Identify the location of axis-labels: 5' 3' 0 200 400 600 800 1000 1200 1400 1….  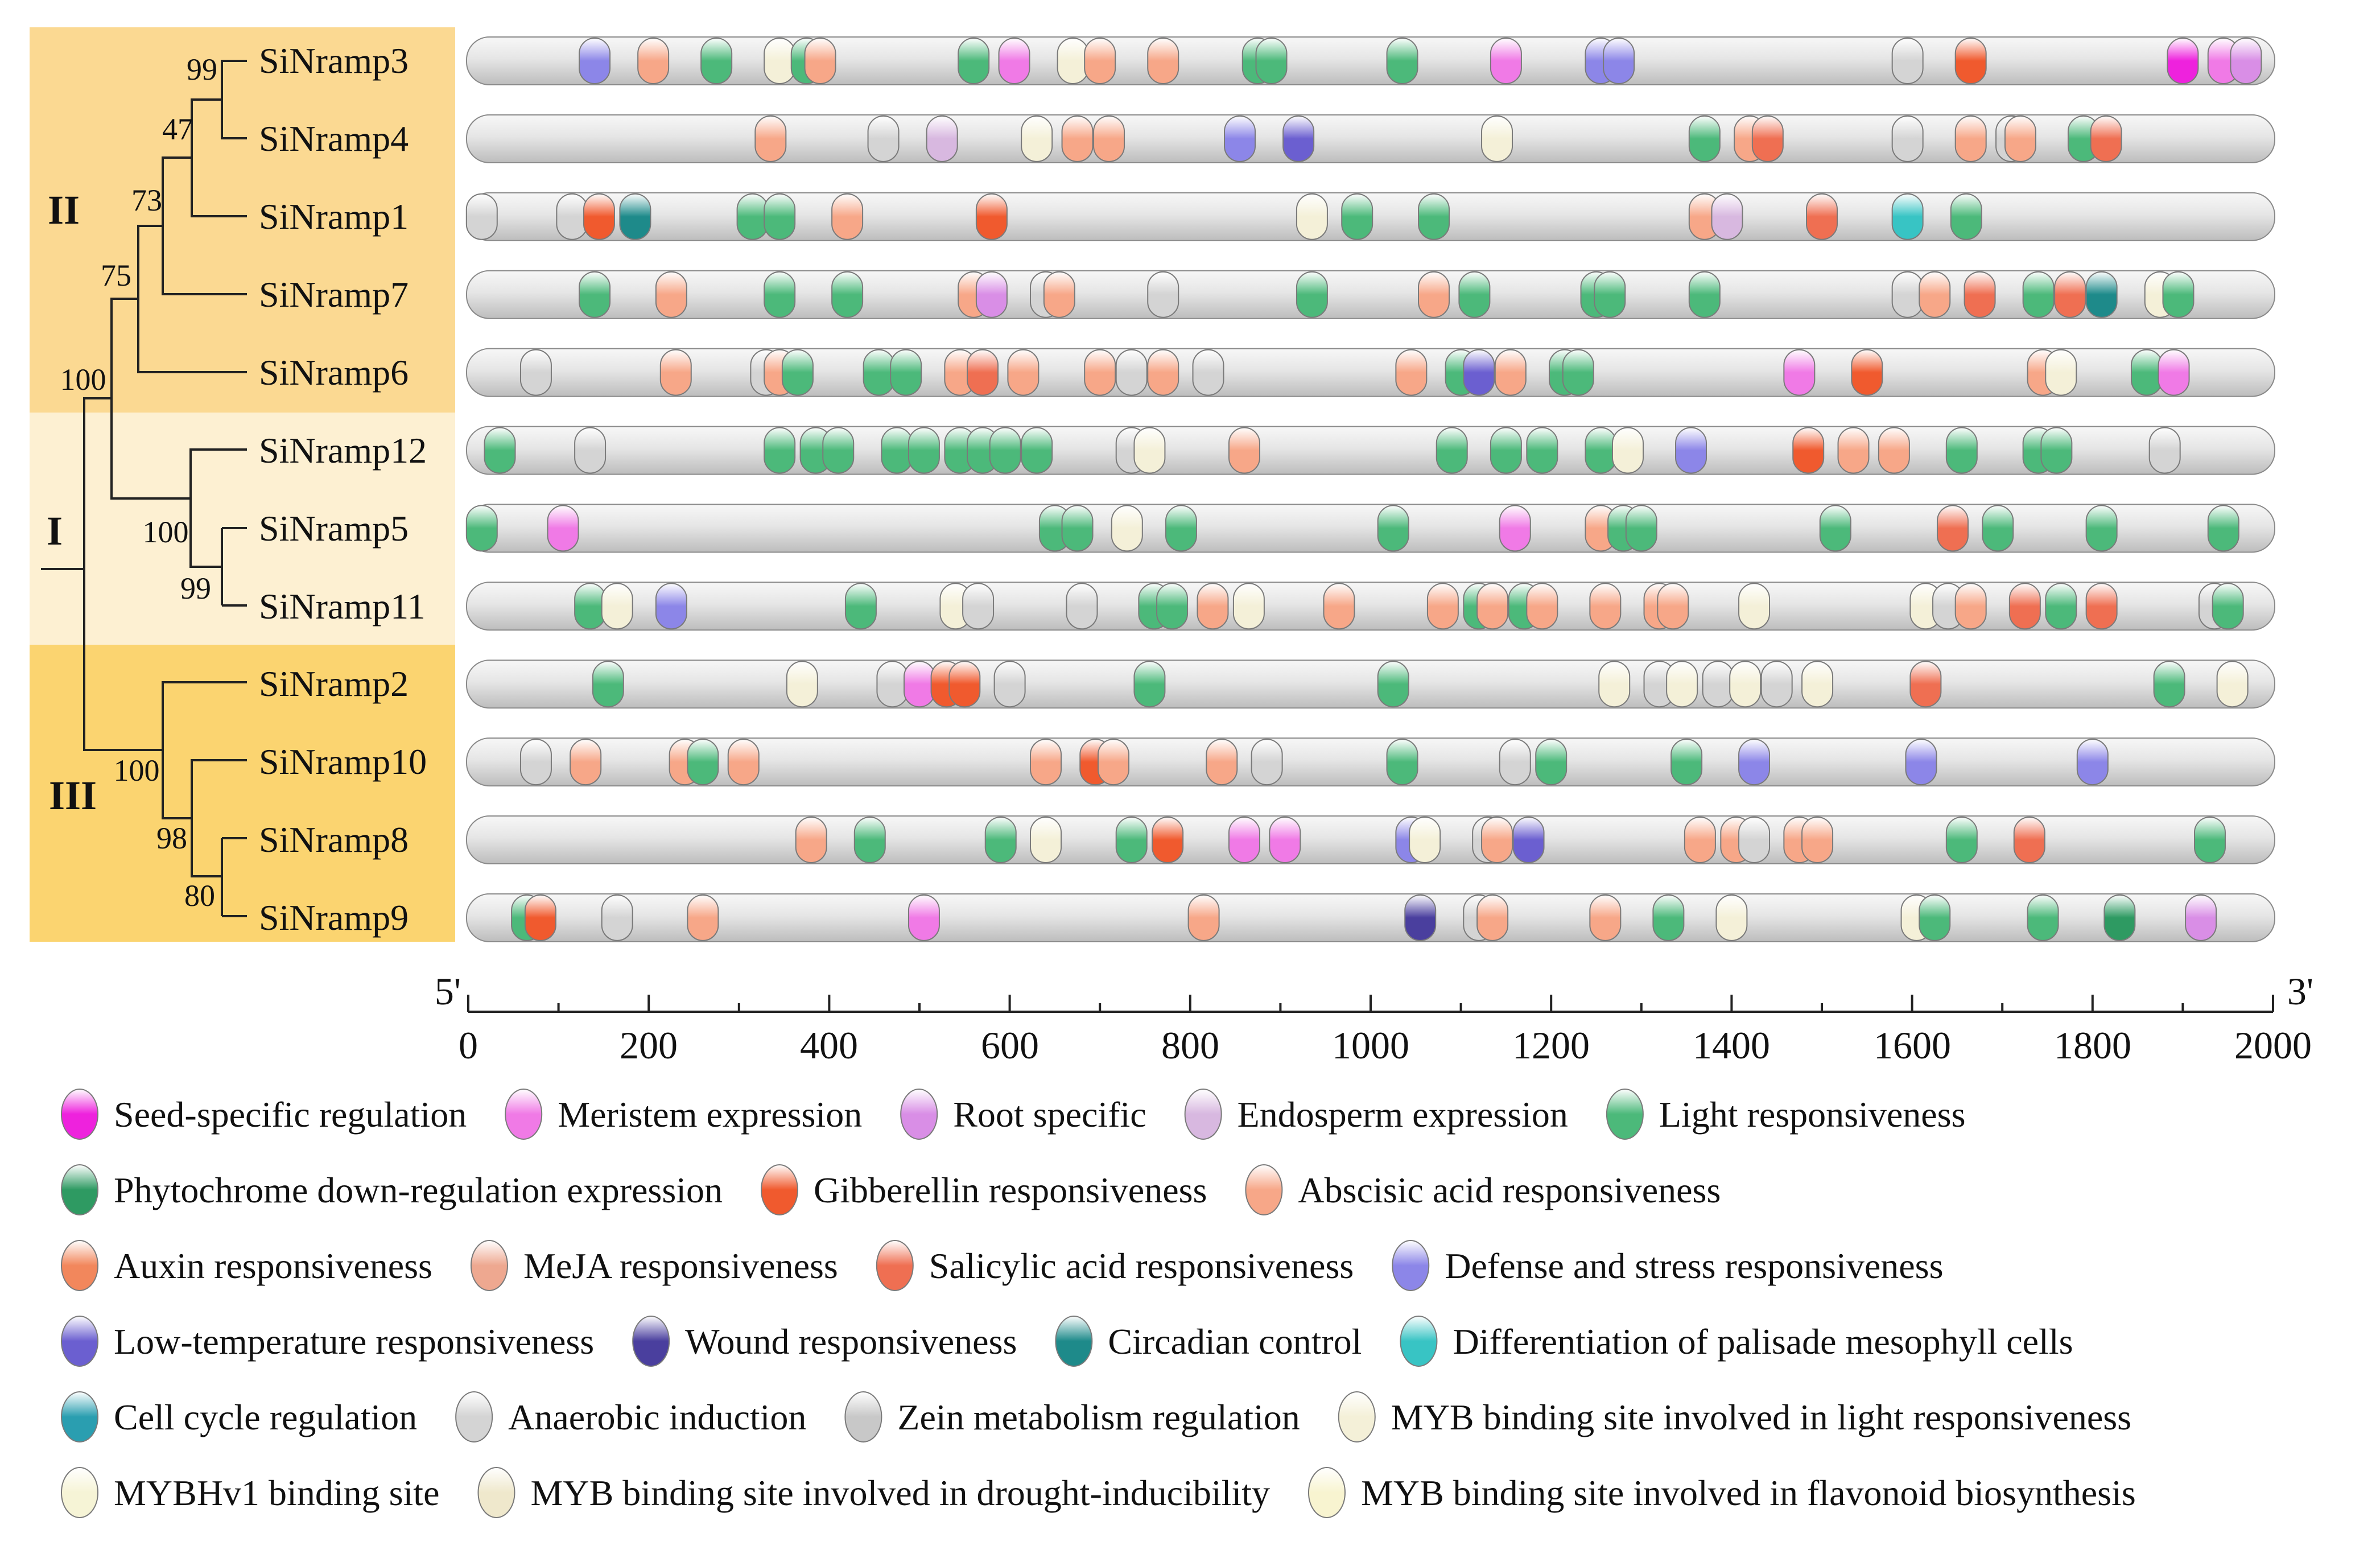
(1374, 1019).